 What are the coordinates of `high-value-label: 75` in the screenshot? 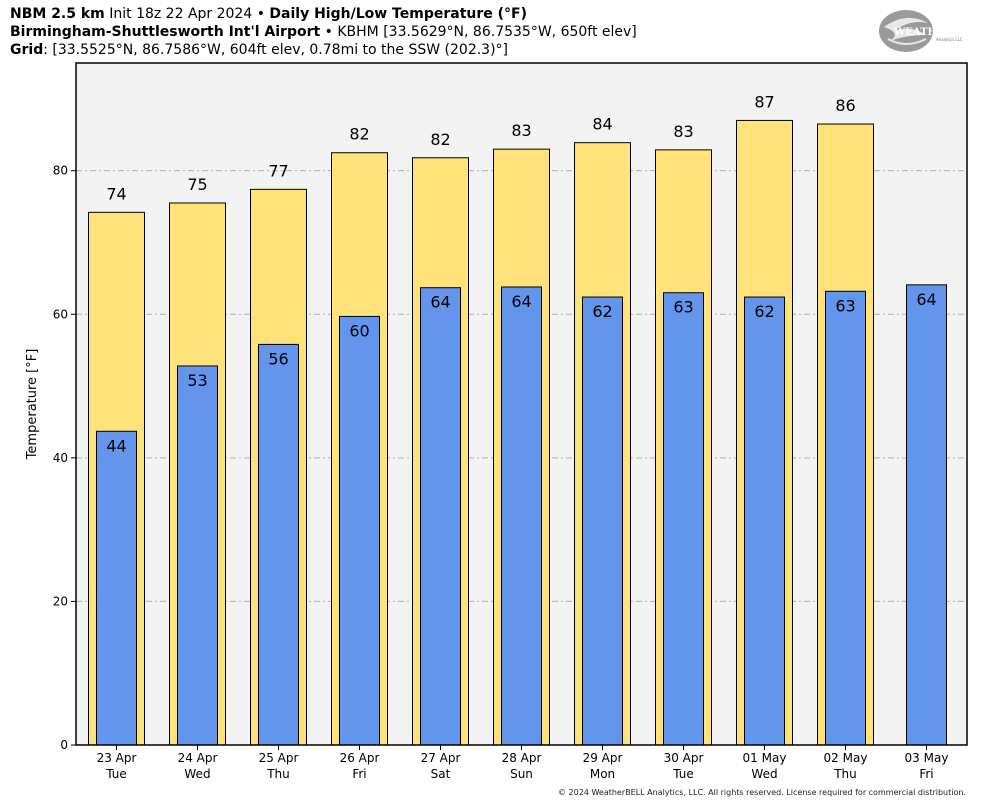 It's located at (197, 184).